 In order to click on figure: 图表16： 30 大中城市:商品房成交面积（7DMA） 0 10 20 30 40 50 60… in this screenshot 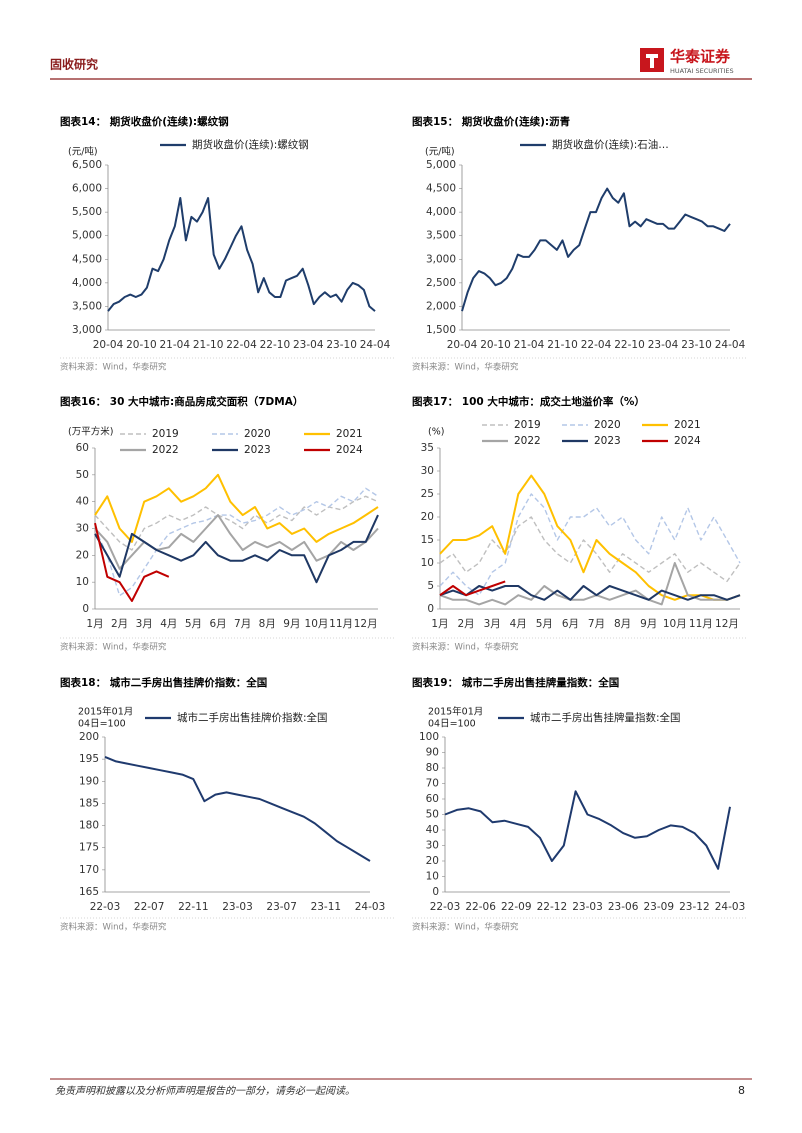, I will do `click(227, 524)`.